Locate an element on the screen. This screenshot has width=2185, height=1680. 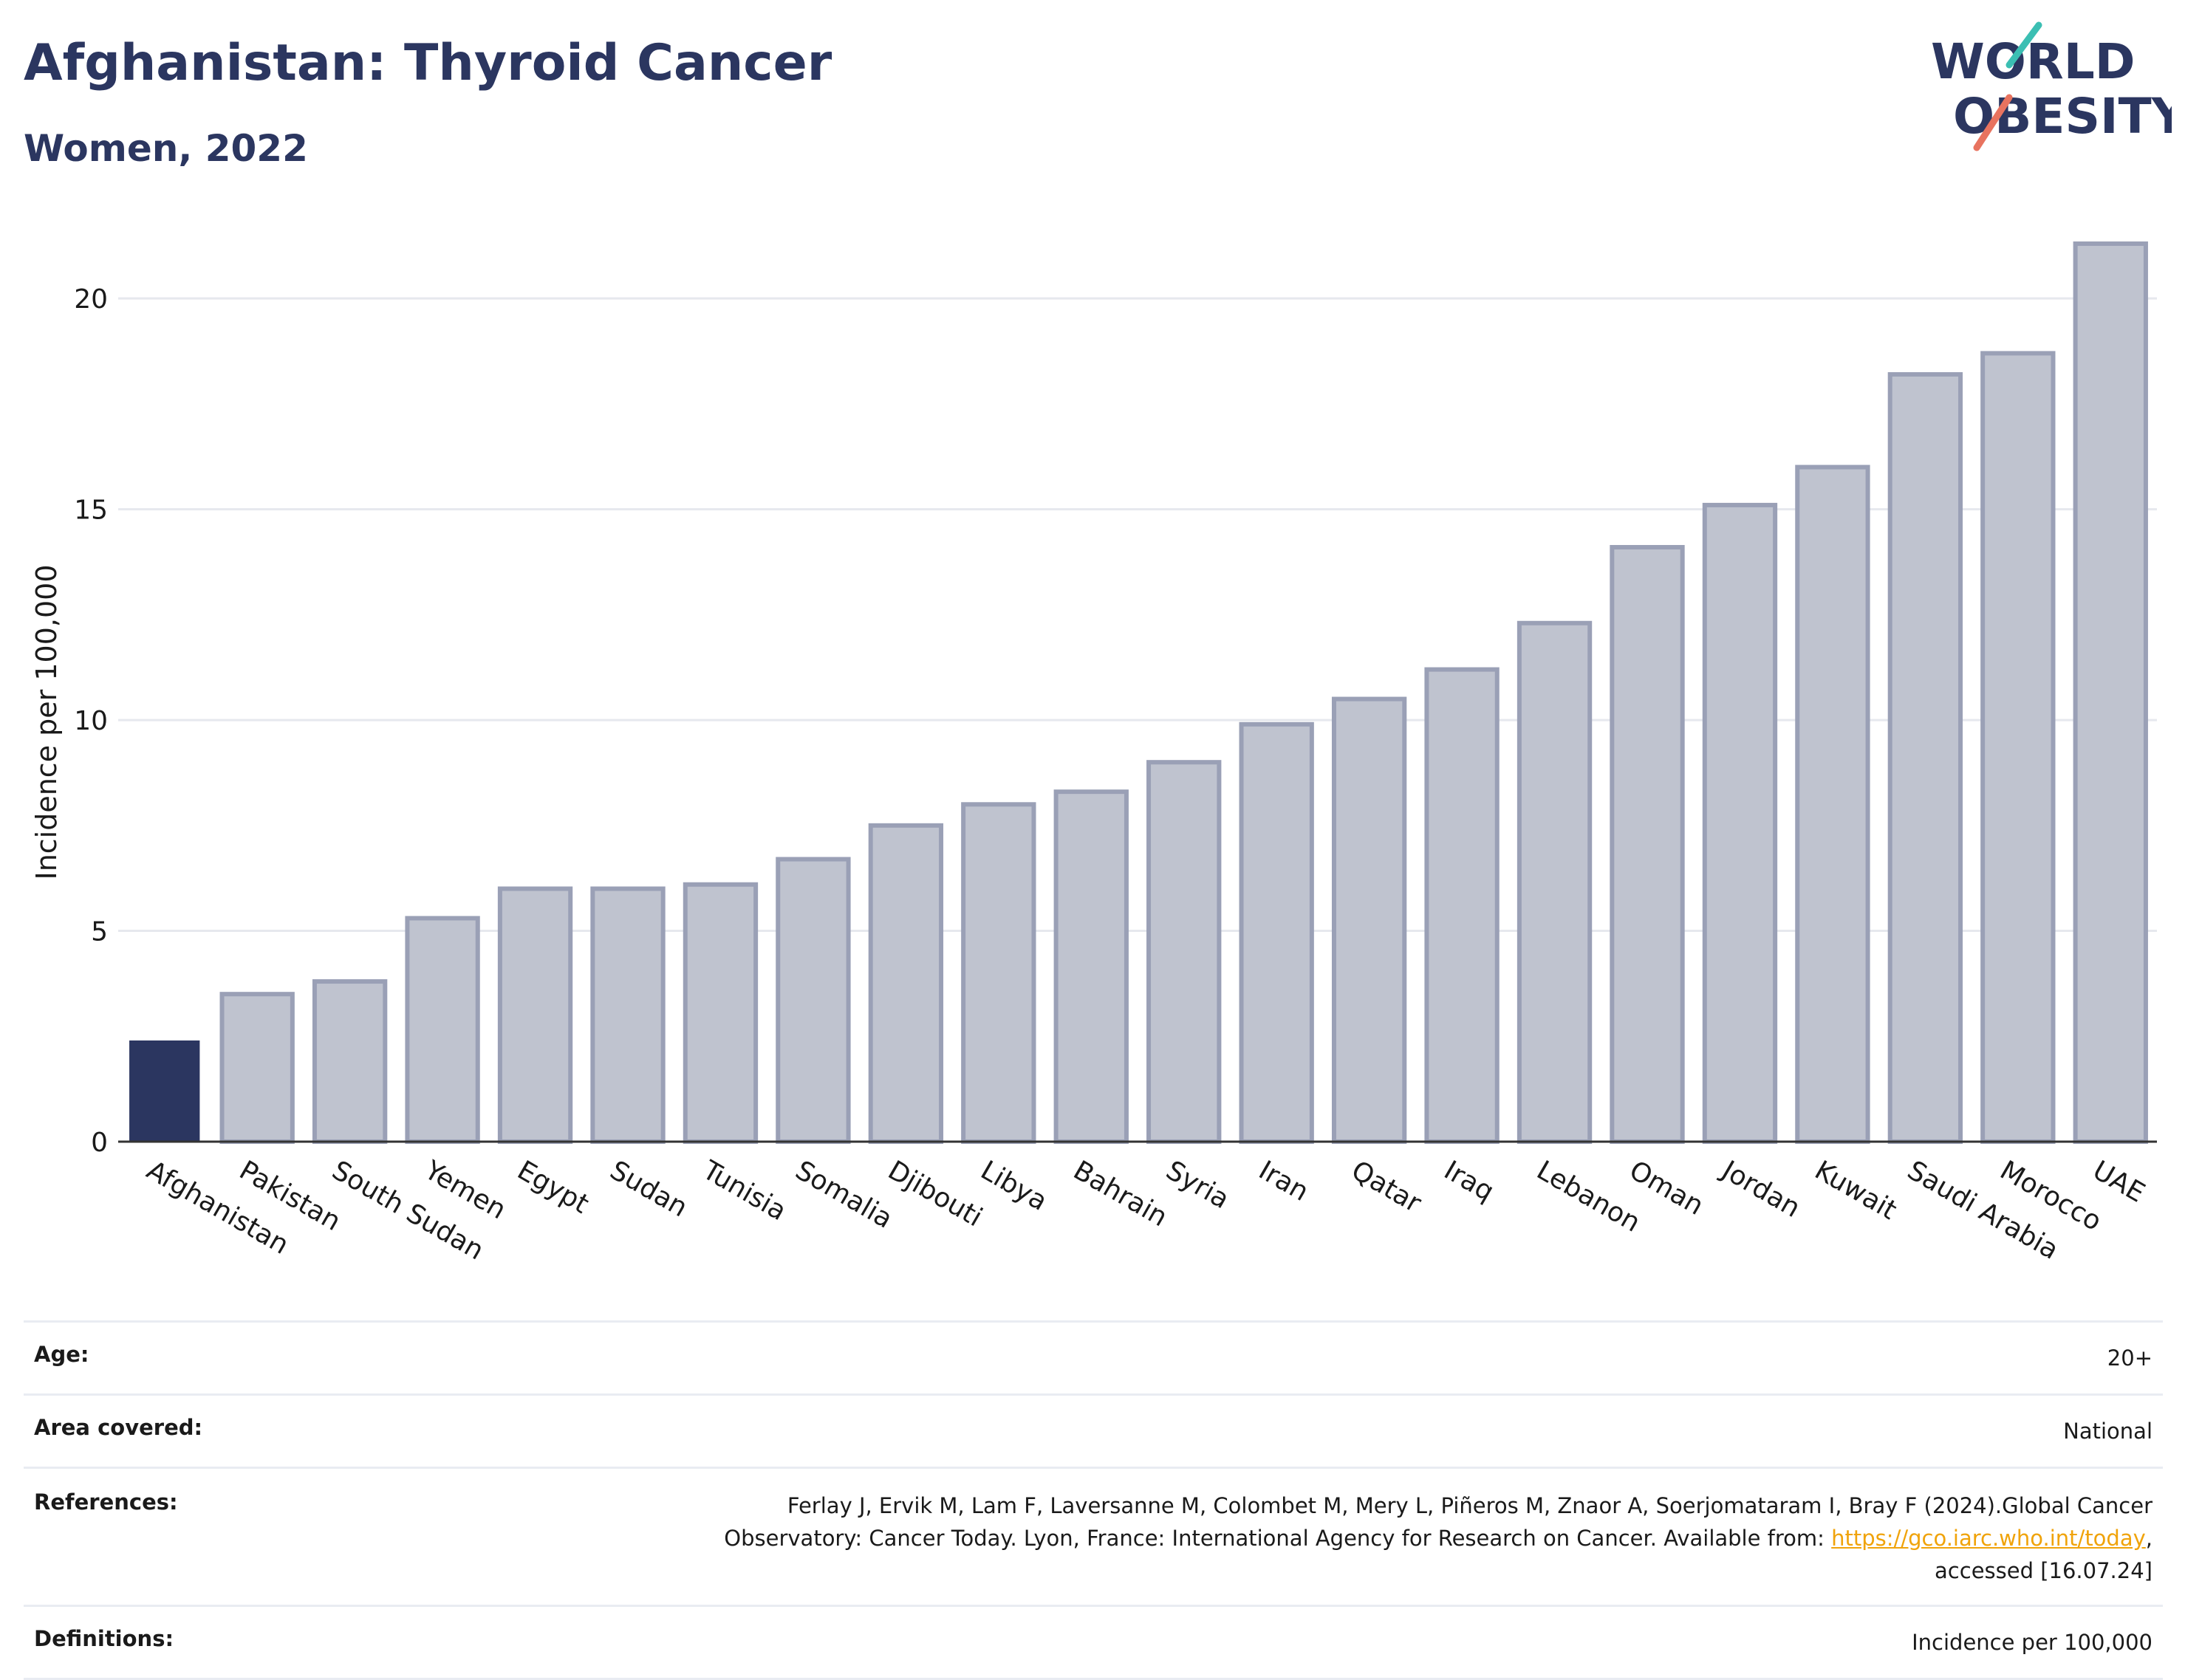
info-row-age: Age: 20+ is located at coordinates (1093, 1357).